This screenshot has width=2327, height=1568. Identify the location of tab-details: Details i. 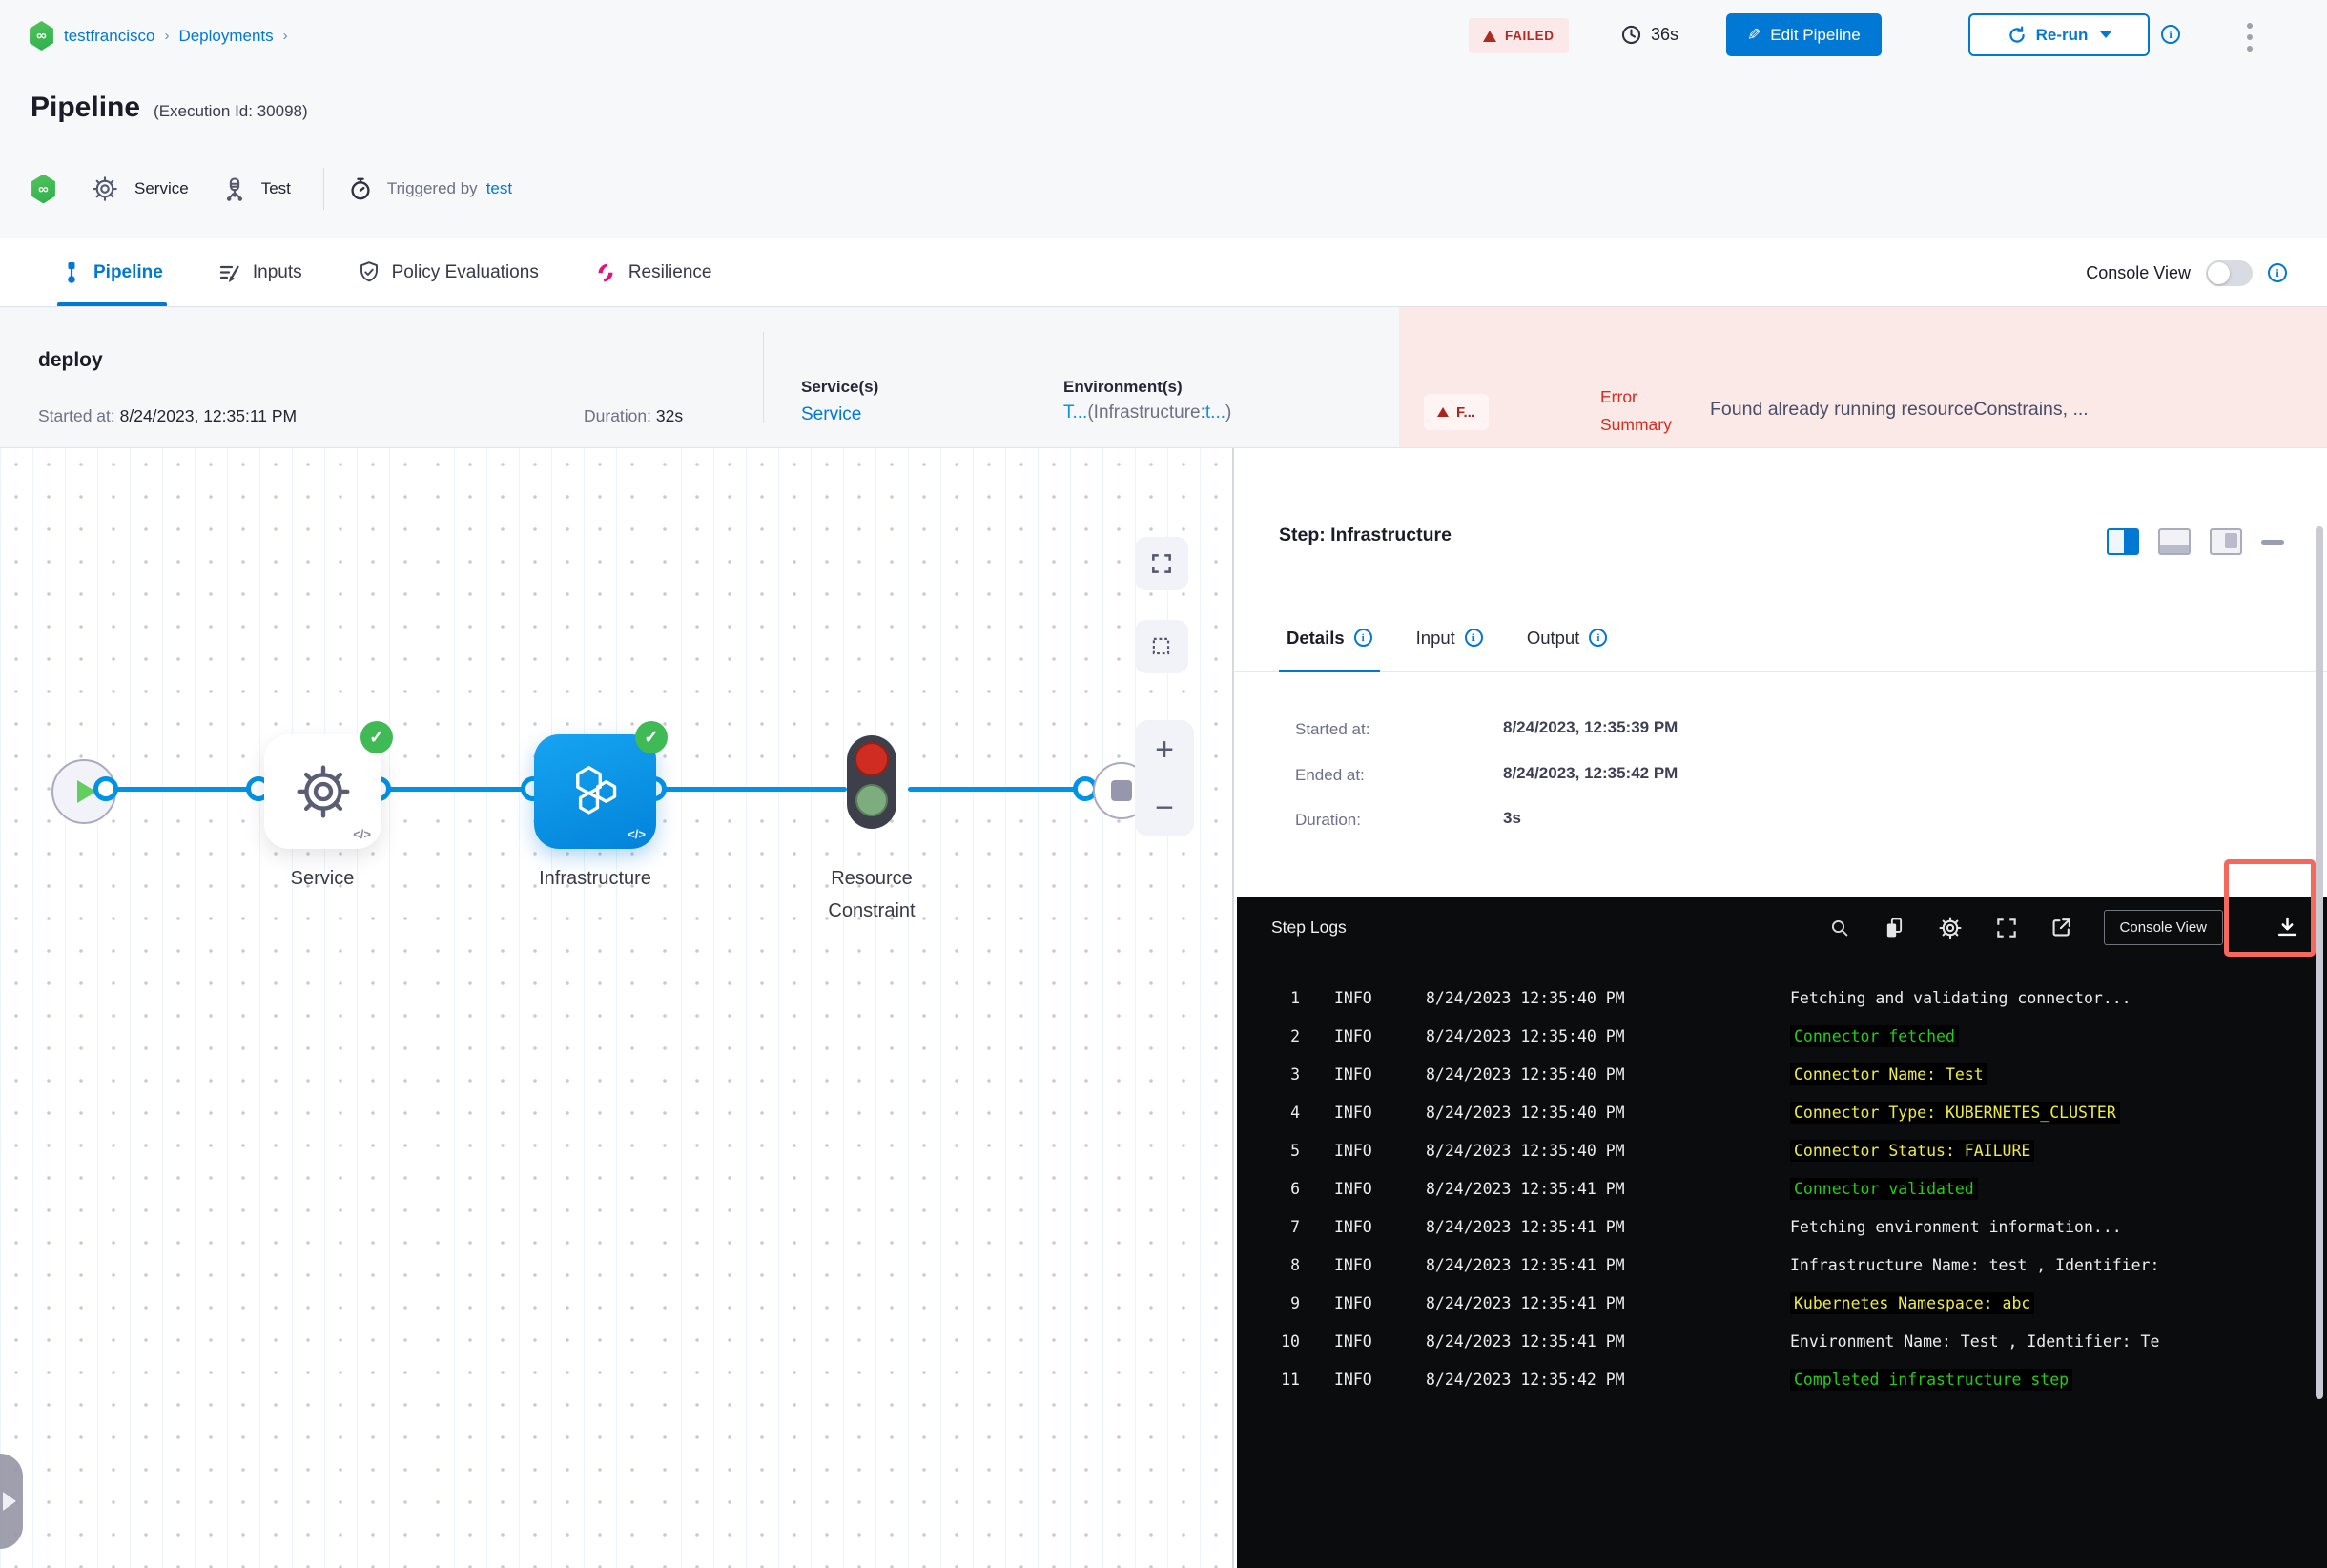
(1329, 638).